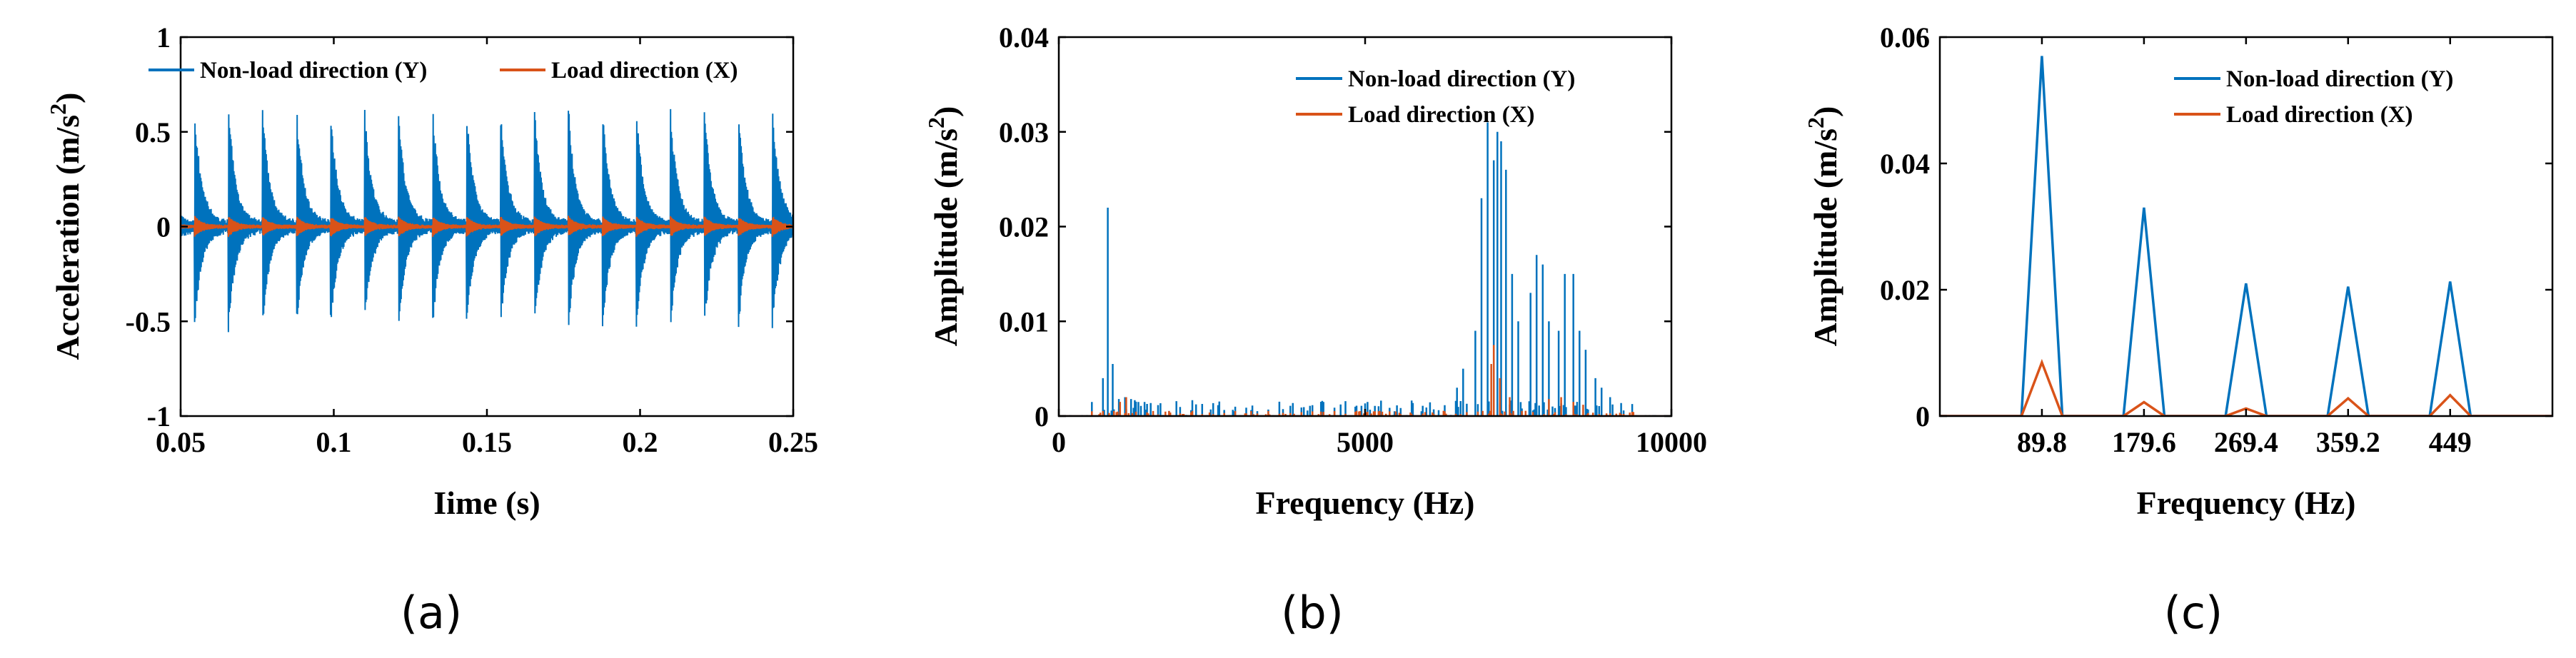 The height and width of the screenshot is (658, 2576). I want to click on x-tick-label: 359.2, so click(2348, 442).